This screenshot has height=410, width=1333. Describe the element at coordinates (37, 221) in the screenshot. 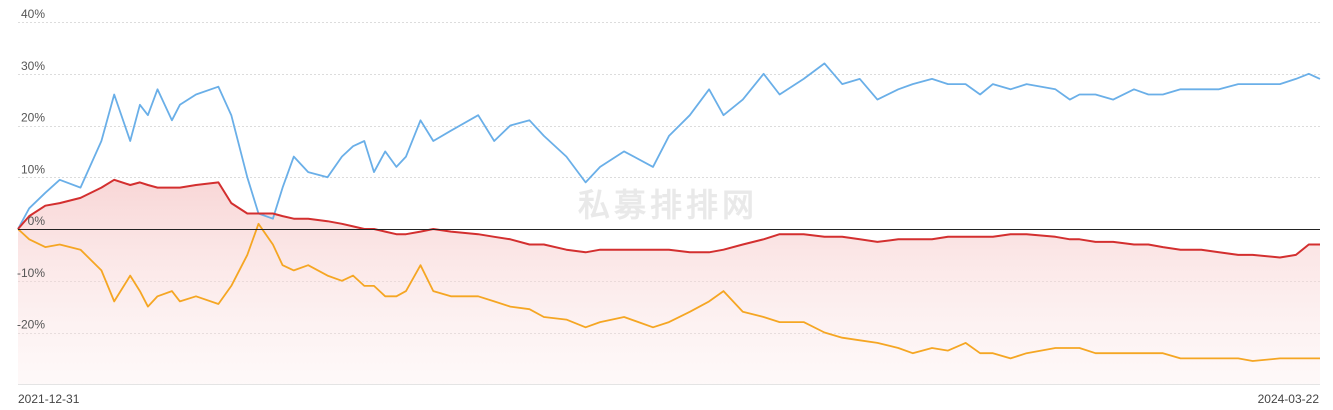

I see `y-tick-label: 0%` at that location.